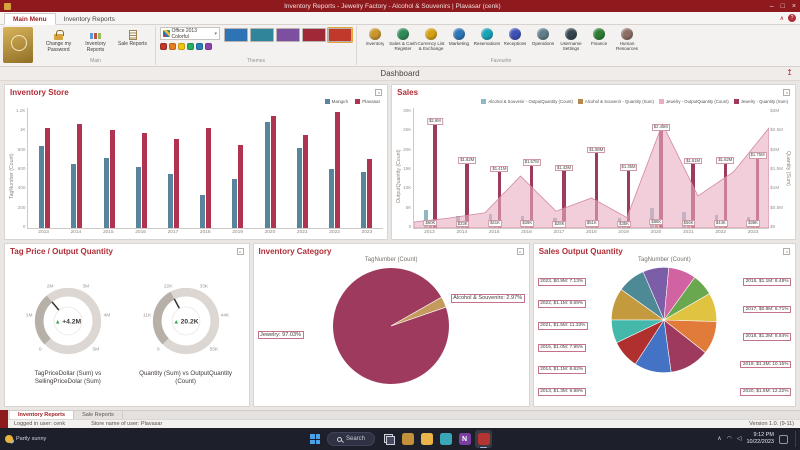 The height and width of the screenshot is (450, 800). Describe the element at coordinates (775, 188) in the screenshot. I see `y-tick: $1M` at that location.